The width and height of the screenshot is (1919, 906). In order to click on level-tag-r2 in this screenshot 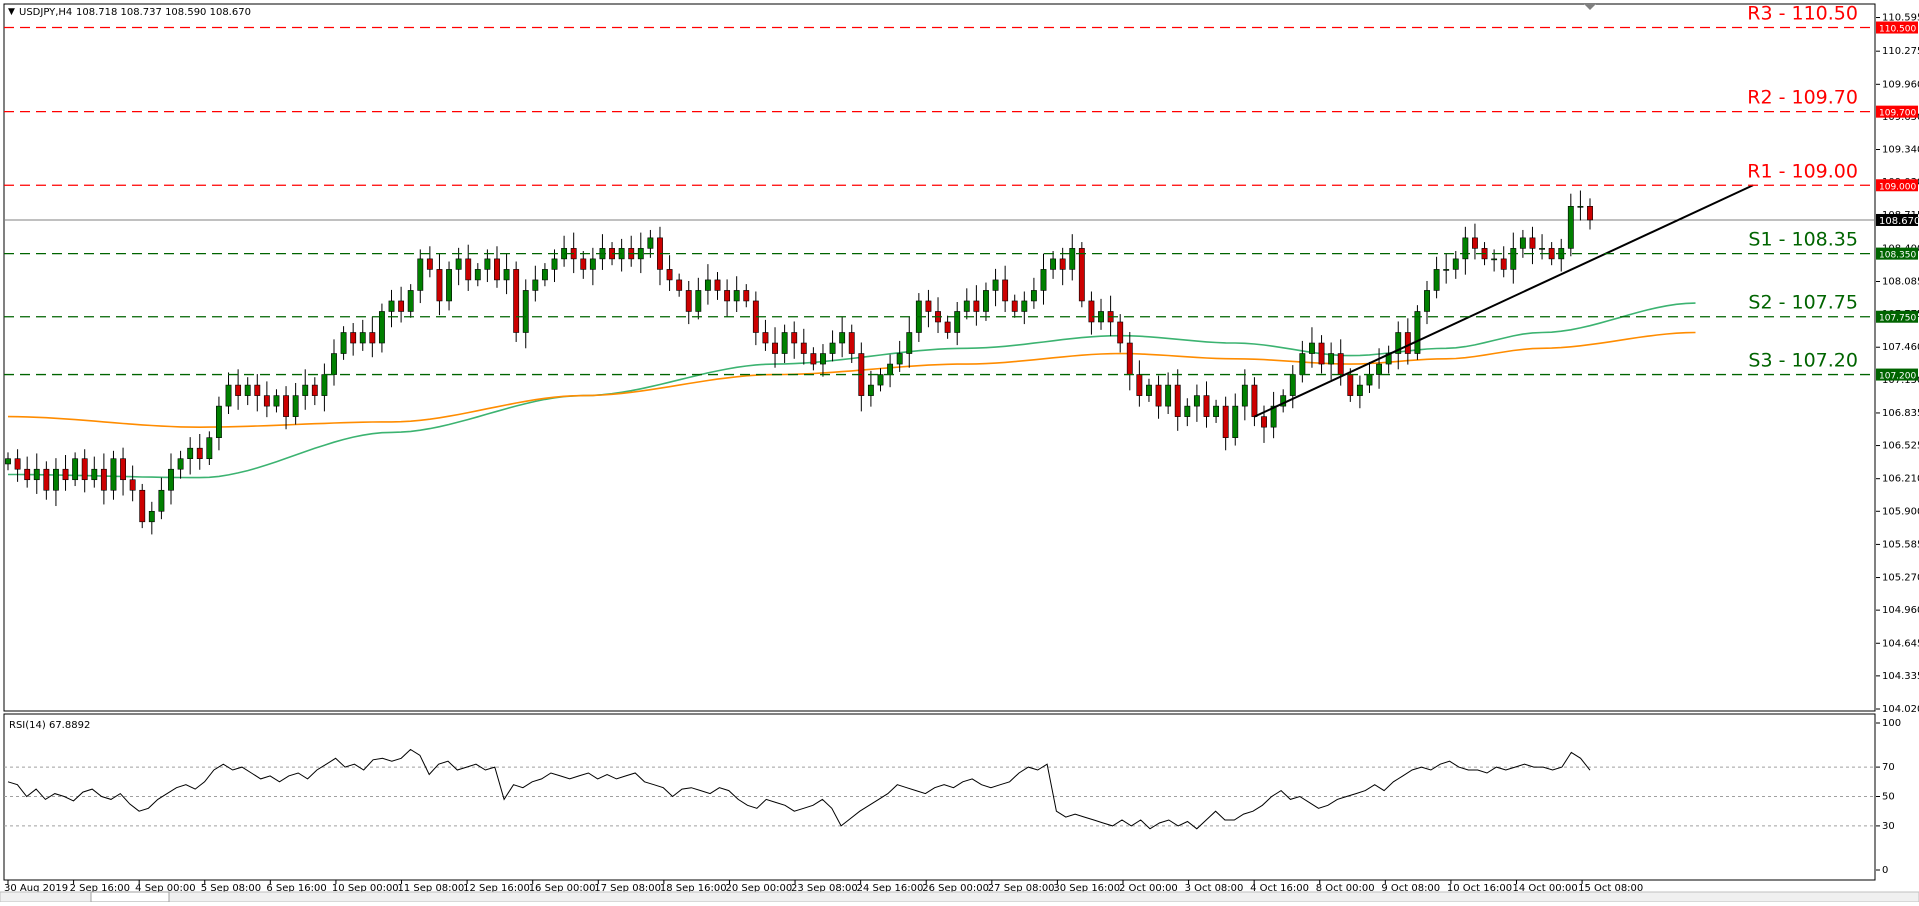, I will do `click(1897, 111)`.